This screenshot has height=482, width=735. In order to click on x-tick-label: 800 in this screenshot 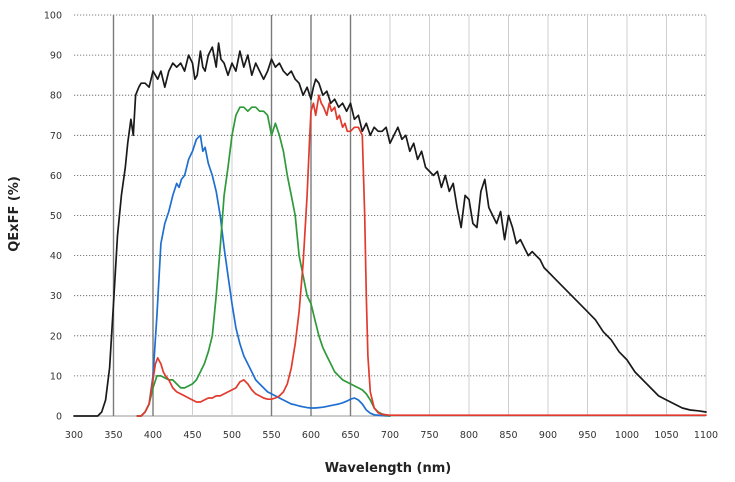, I will do `click(469, 435)`.